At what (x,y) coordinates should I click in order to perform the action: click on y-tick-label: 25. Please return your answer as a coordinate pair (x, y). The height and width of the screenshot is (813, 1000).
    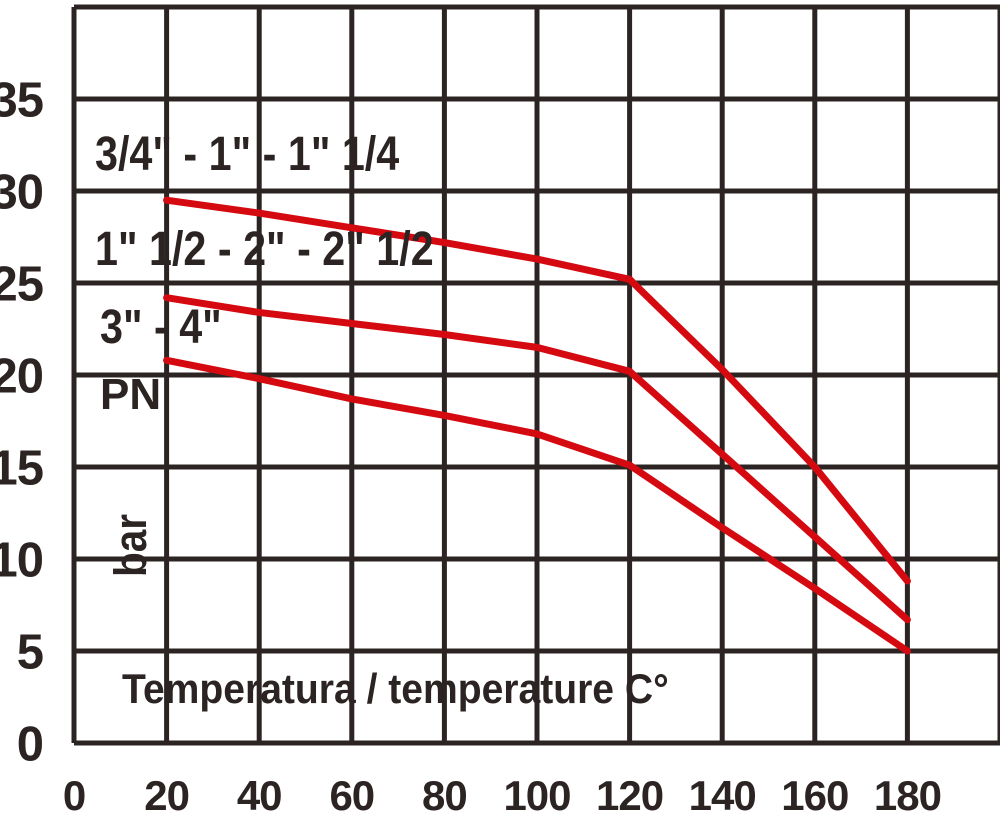
    Looking at the image, I should click on (21, 285).